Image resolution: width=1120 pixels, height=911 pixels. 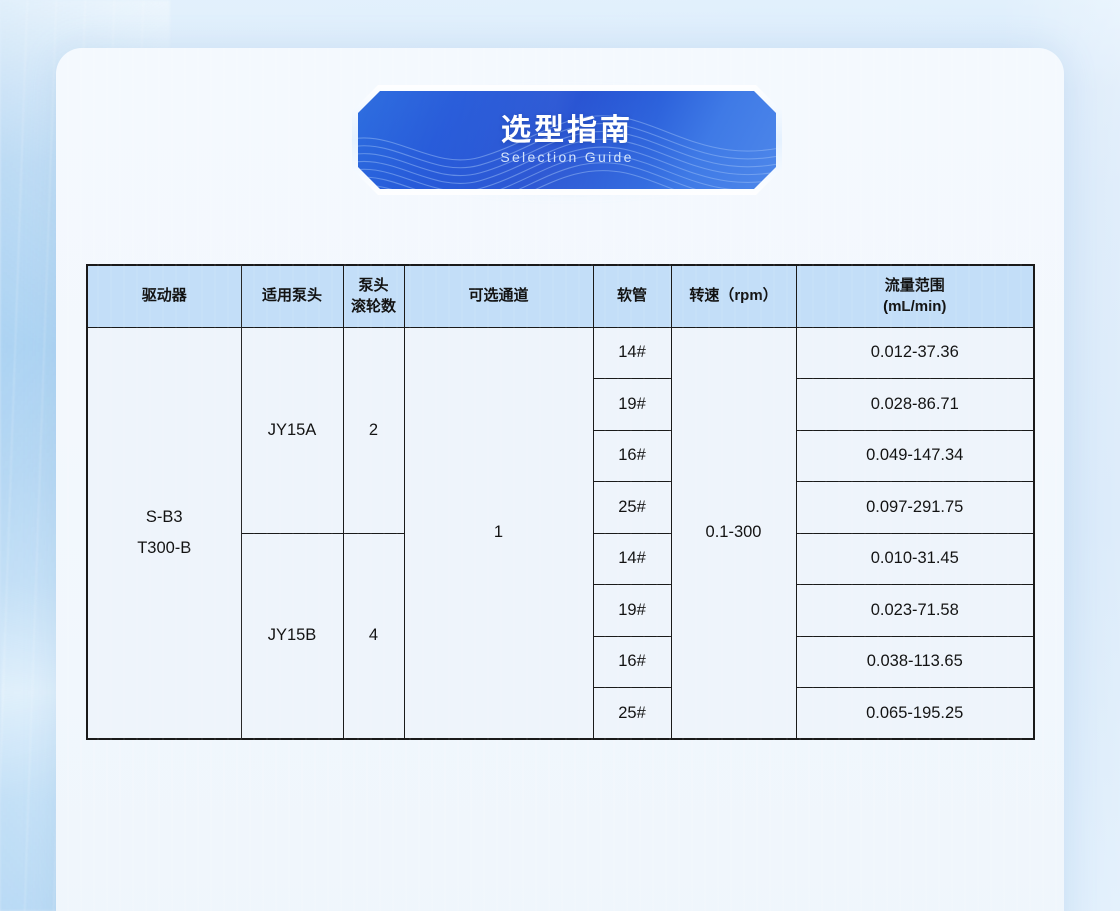 I want to click on banner-shine, so click(x=567, y=140).